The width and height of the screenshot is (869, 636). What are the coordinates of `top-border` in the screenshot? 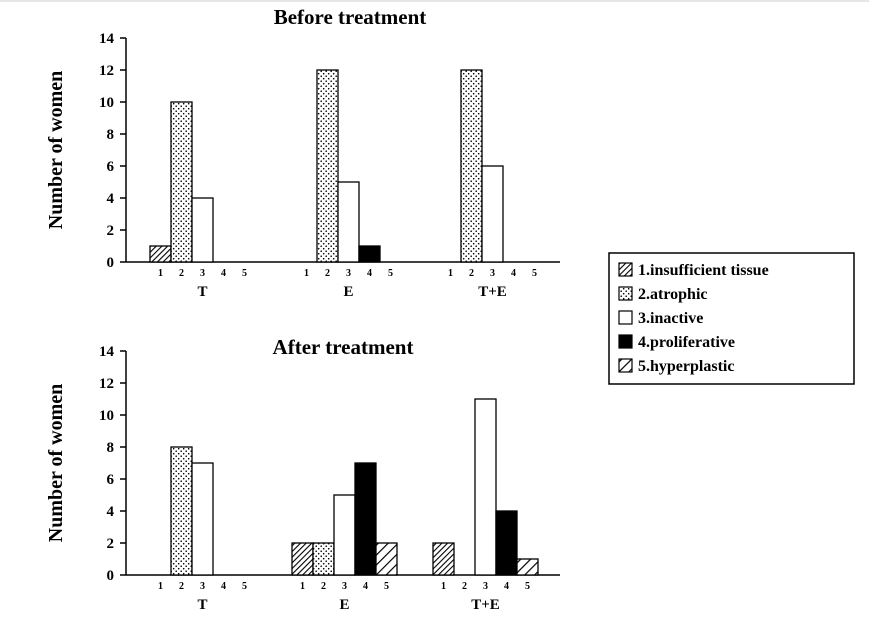 It's located at (434, 1).